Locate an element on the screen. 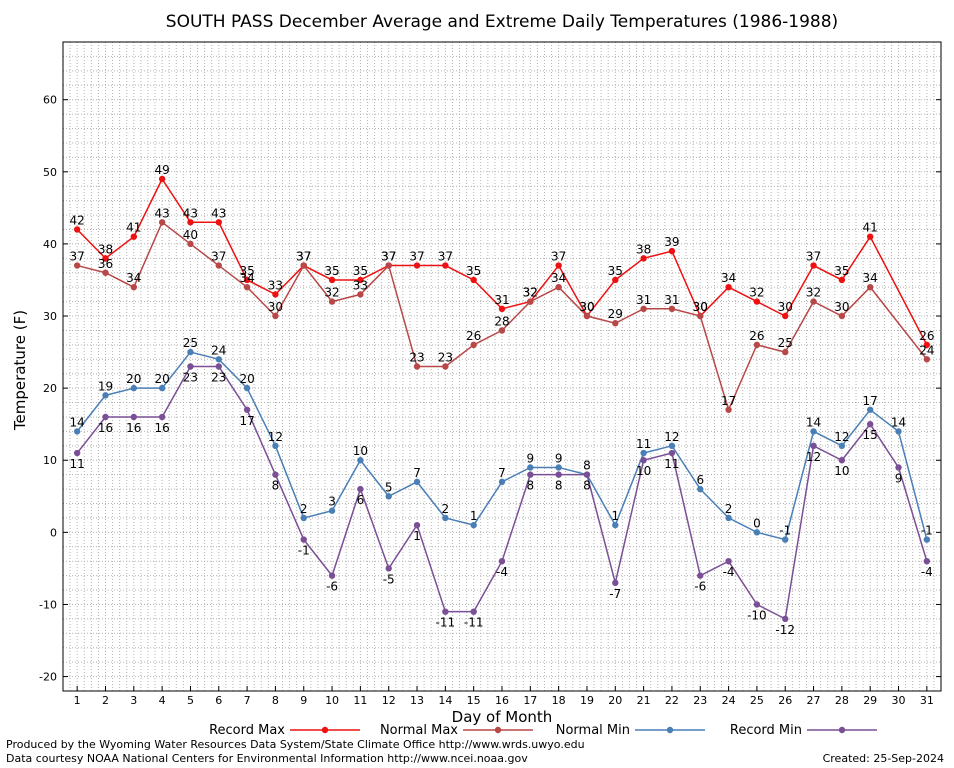  x-tick-label: 17 is located at coordinates (530, 700).